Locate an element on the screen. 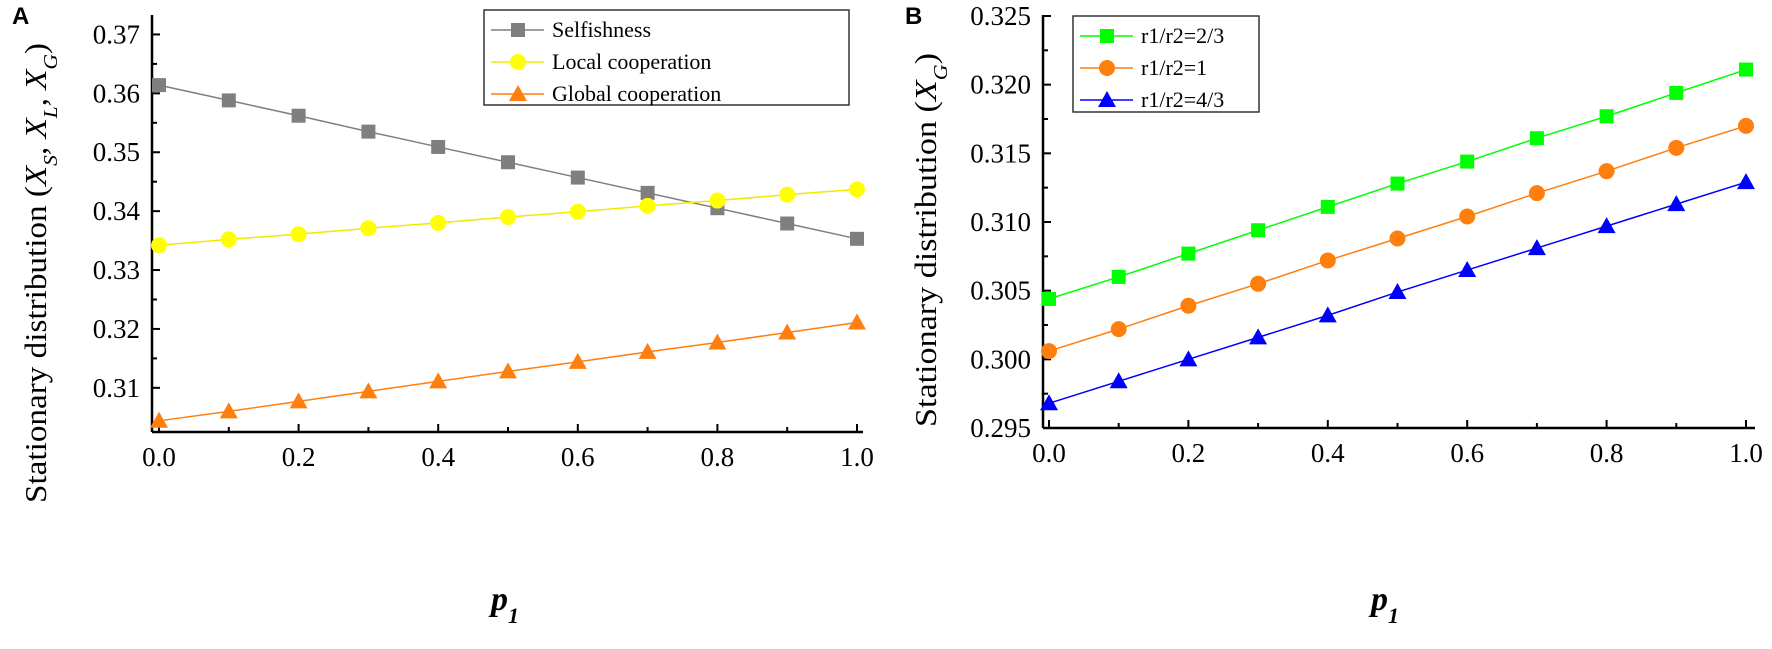 The height and width of the screenshot is (649, 1772). legend: r1/r2=2/3 r1/r2=1 r1/r2=4/3 is located at coordinates (1166, 64).